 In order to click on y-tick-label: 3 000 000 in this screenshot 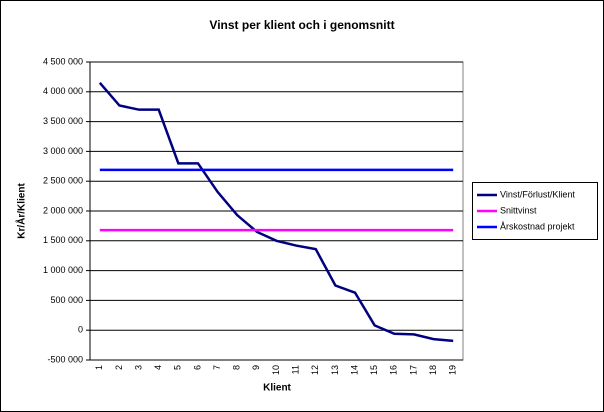, I will do `click(63, 151)`.